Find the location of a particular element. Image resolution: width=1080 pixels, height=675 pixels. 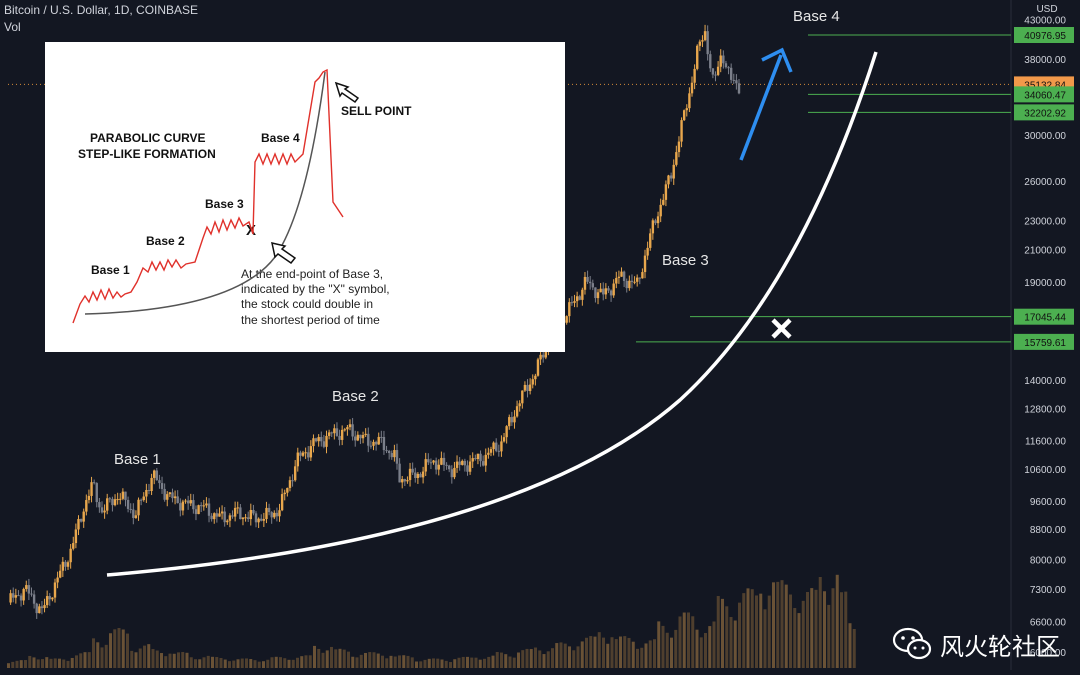

price-axis-tick-label: 7300.00 is located at coordinates (1048, 590).